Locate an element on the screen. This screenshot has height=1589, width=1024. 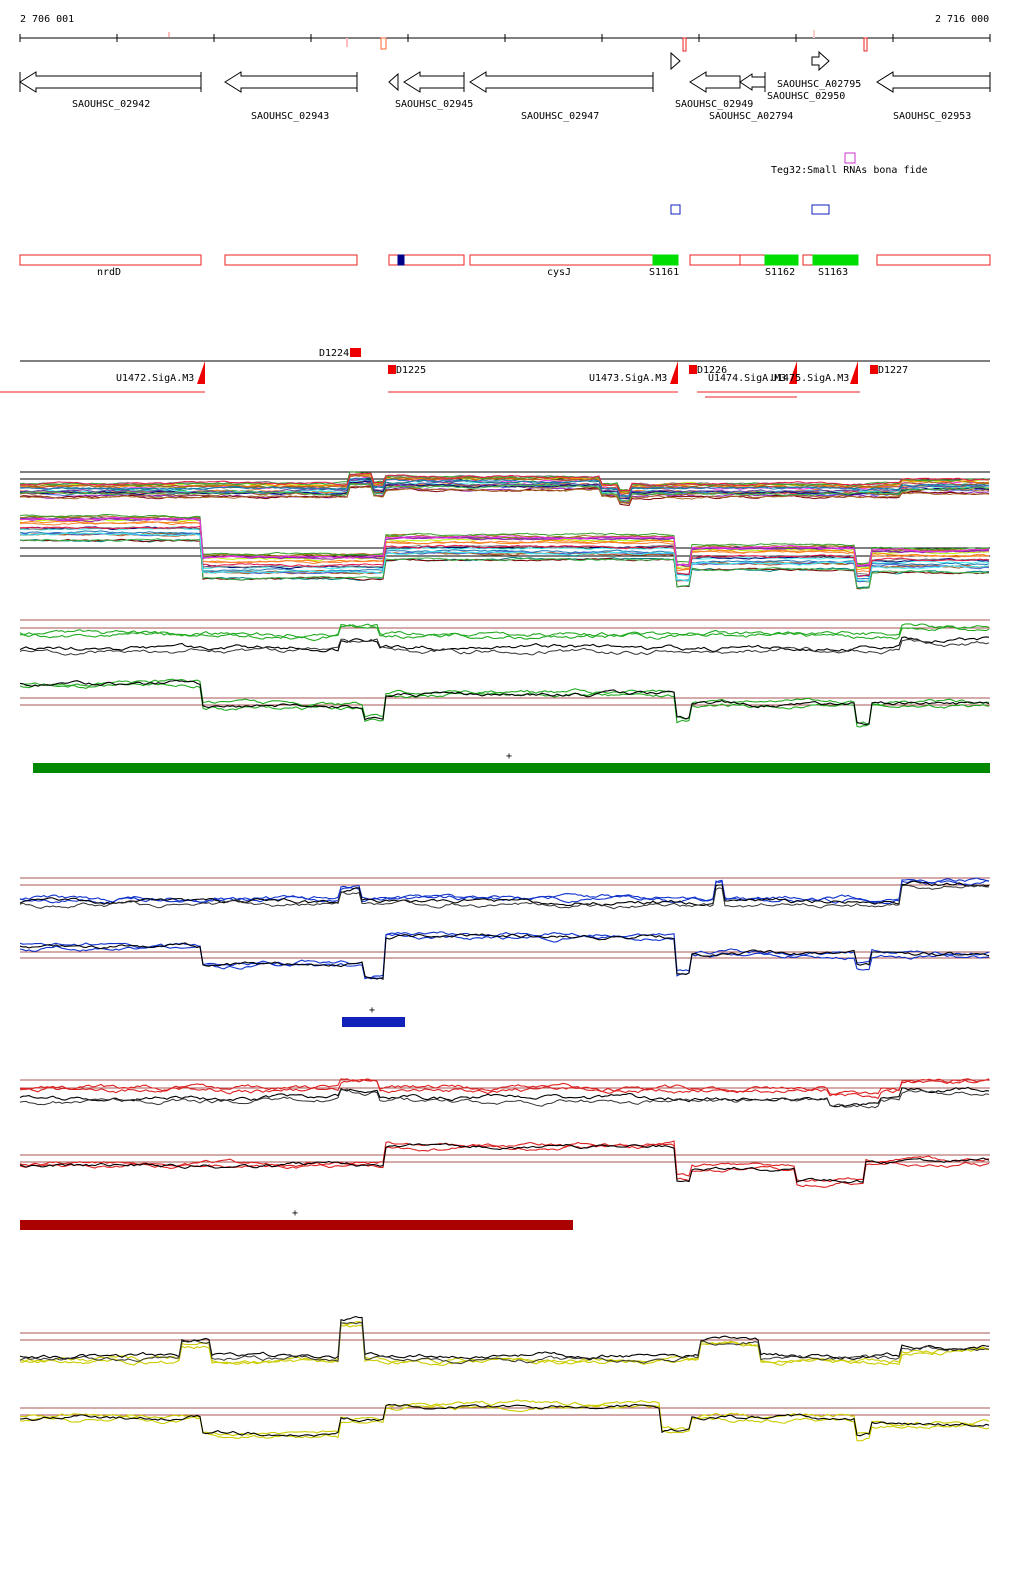
ruler-end-label: 2 716 000 is located at coordinates (962, 19).